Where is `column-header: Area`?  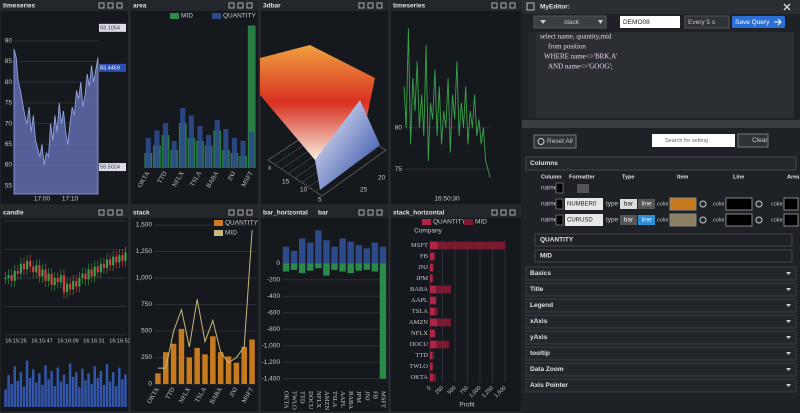 column-header: Area is located at coordinates (793, 177).